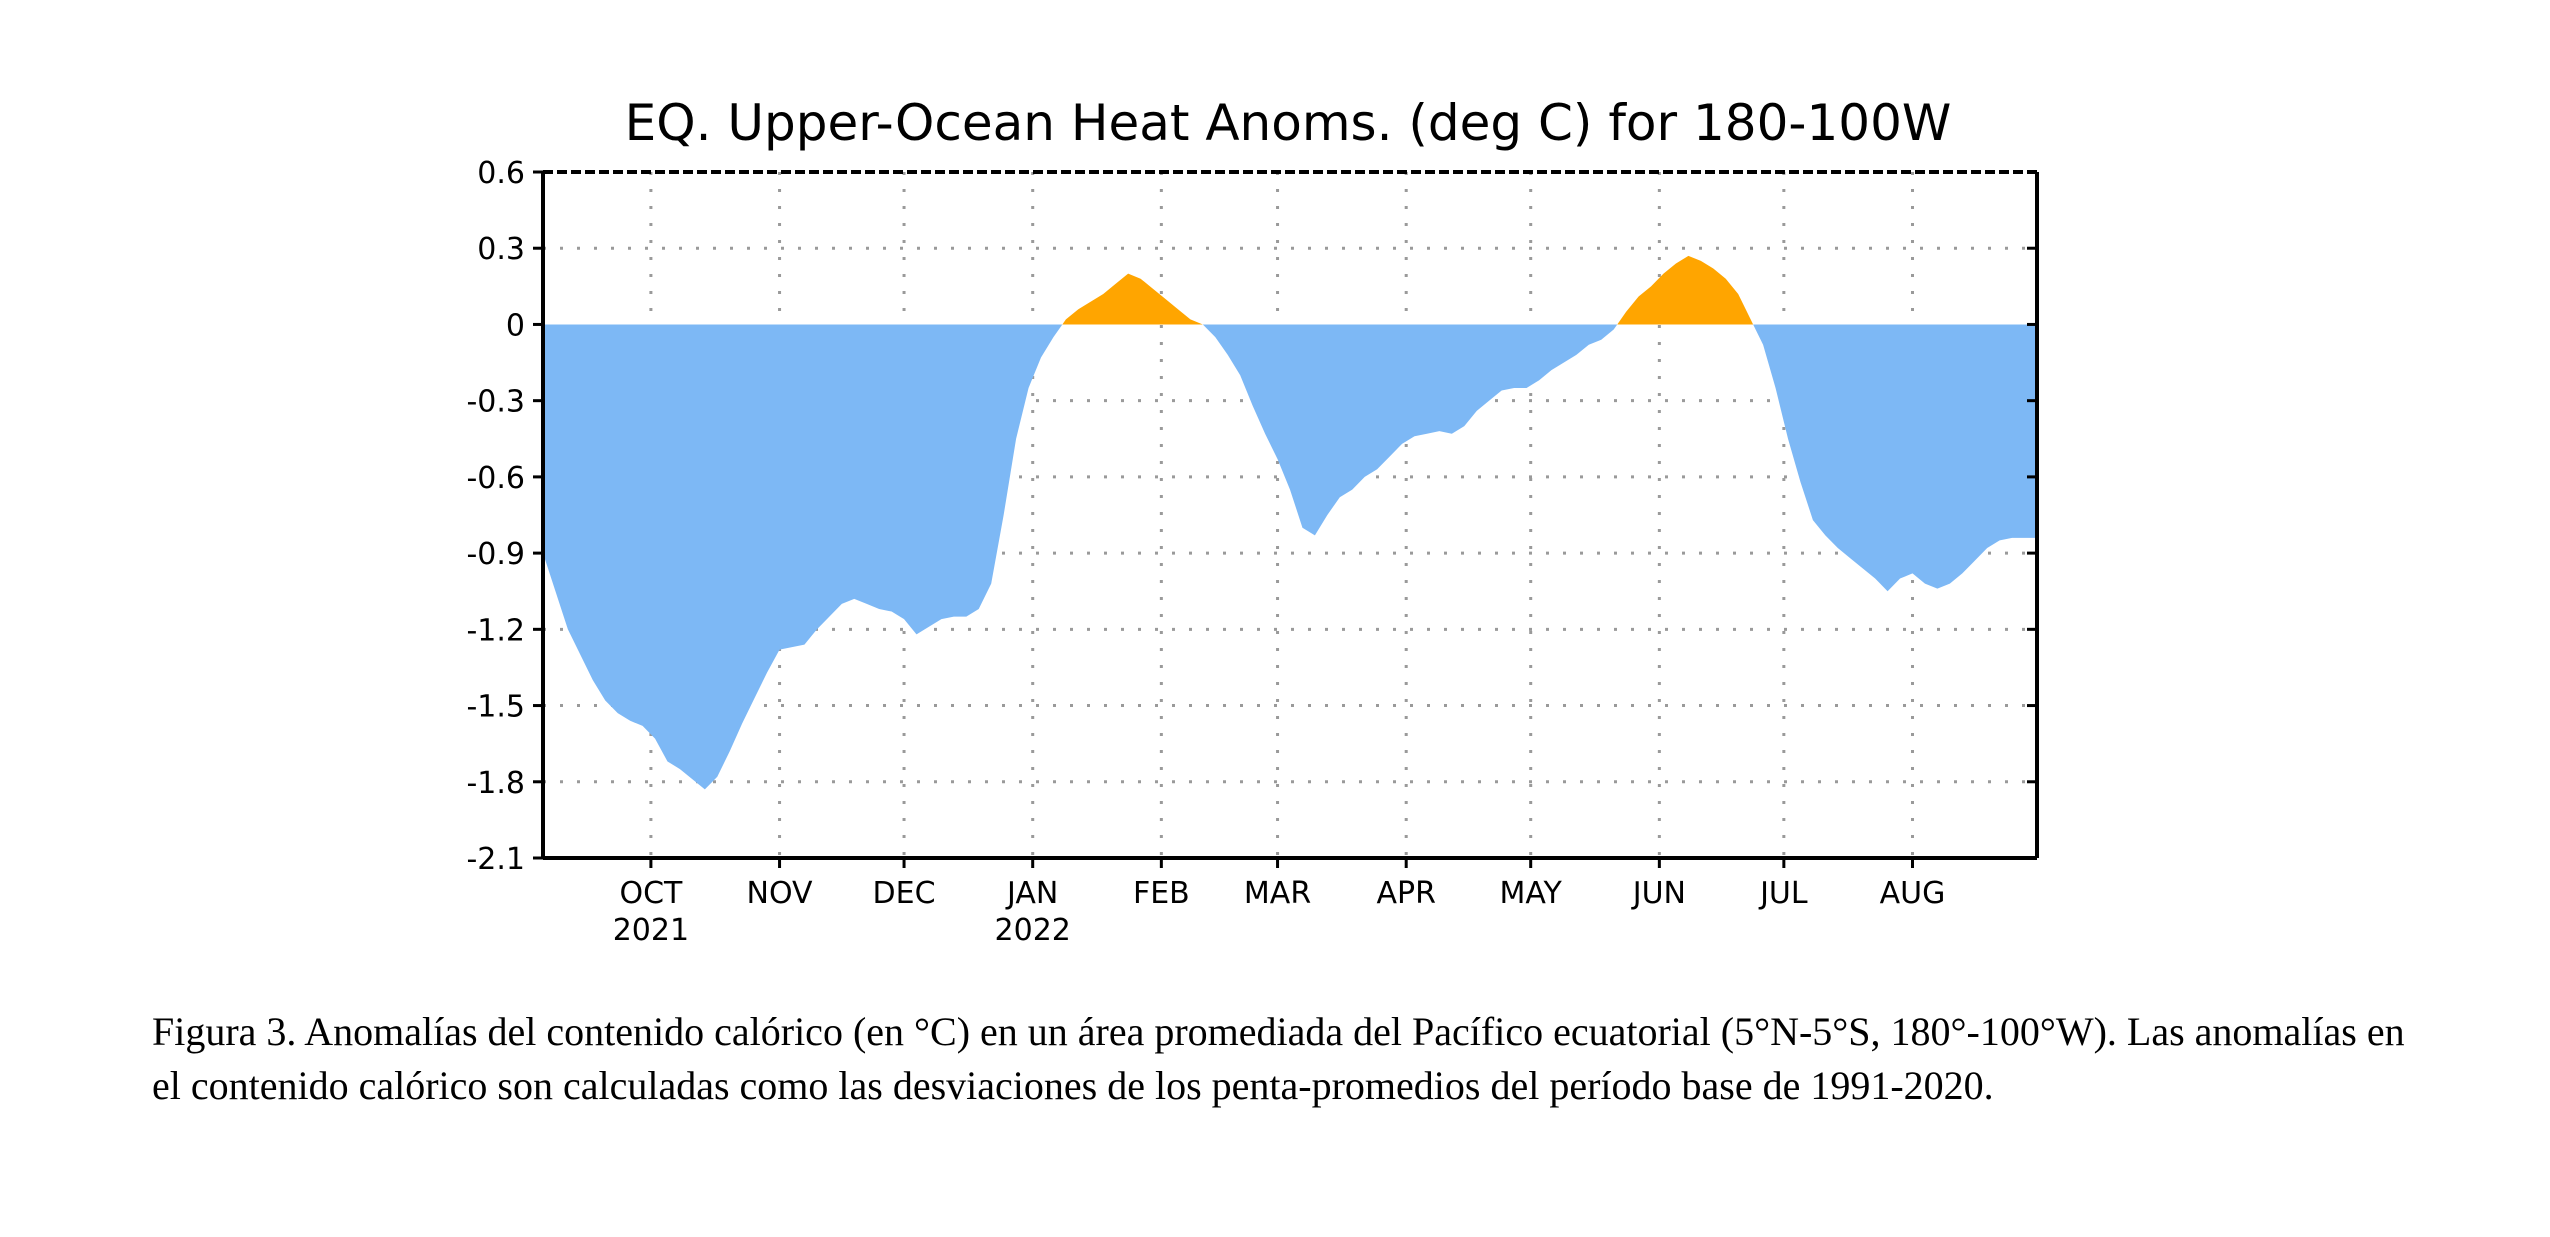  I want to click on x-tick-label: FEB, so click(1161, 893).